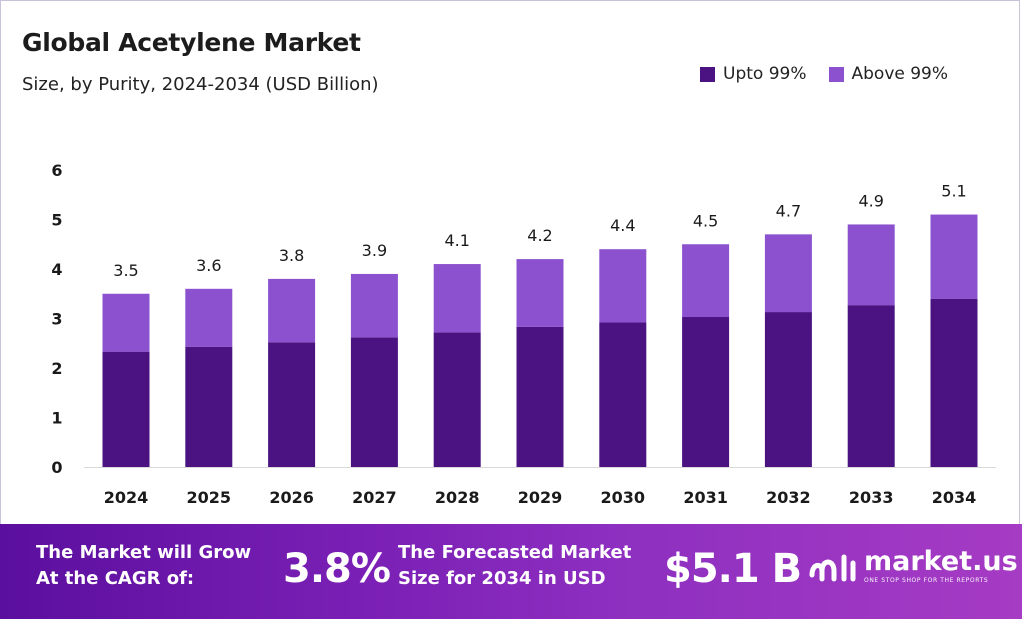 This screenshot has height=619, width=1022. Describe the element at coordinates (208, 265) in the screenshot. I see `bar-total-label: 3.6` at that location.